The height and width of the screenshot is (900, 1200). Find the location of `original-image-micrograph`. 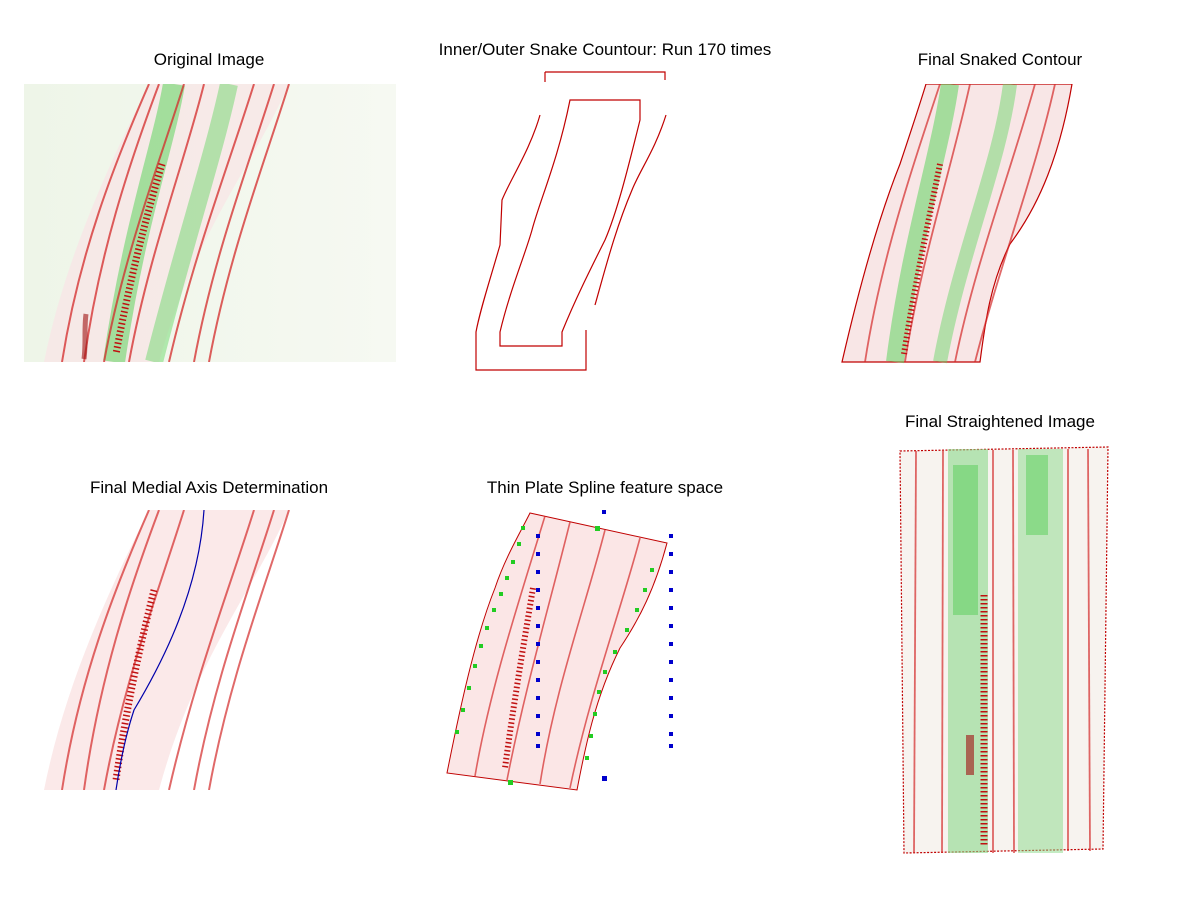

original-image-micrograph is located at coordinates (210, 223).